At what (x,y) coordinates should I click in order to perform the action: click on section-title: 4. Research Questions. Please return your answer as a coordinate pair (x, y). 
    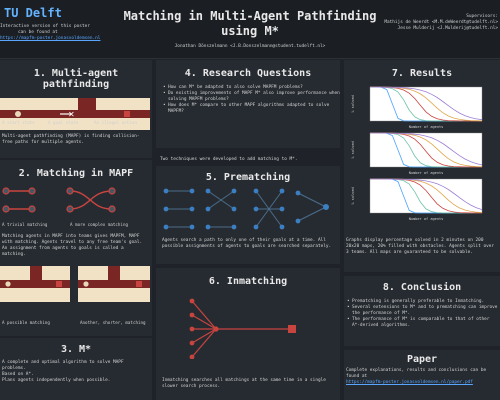
    Looking at the image, I should click on (248, 73).